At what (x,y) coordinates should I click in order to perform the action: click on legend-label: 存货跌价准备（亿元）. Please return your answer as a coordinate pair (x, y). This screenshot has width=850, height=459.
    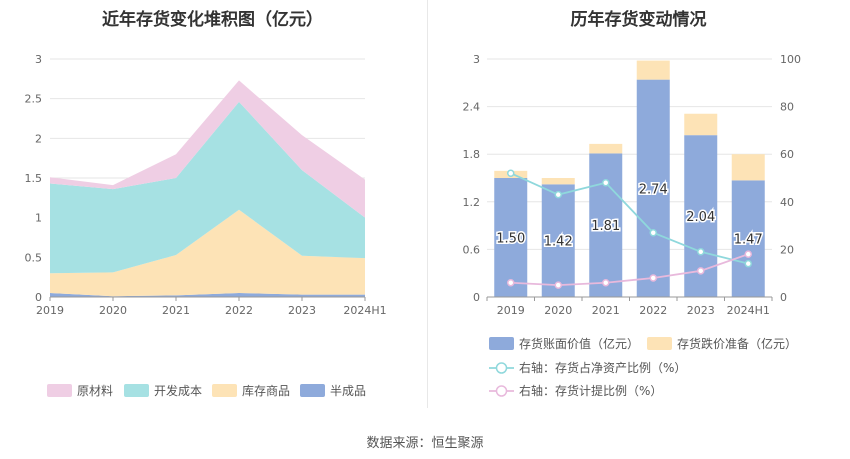
    Looking at the image, I should click on (737, 343).